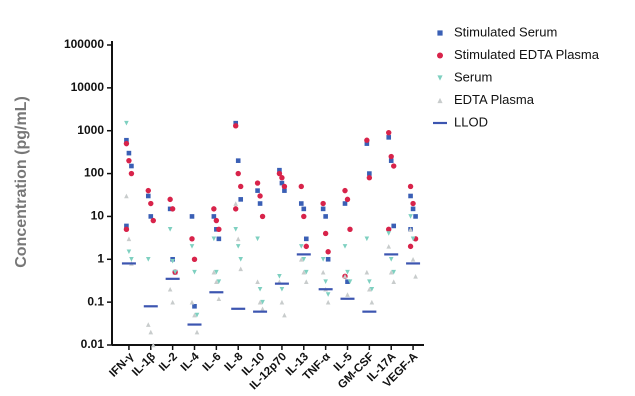 Image resolution: width=635 pixels, height=396 pixels. Describe the element at coordinates (84, 44) in the screenshot. I see `y-tick-label: 100000` at that location.